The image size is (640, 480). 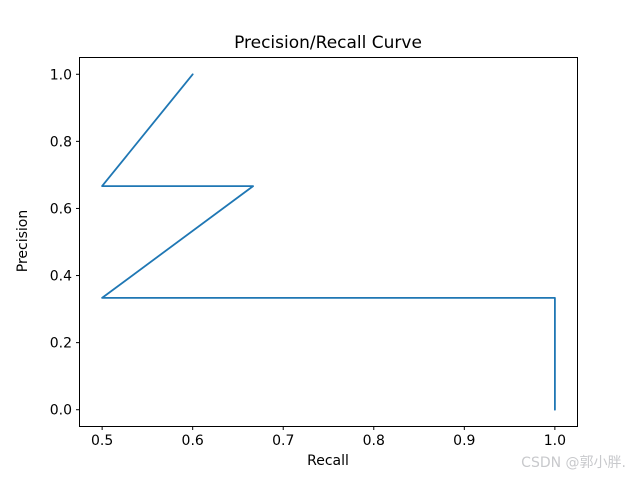 I want to click on y-axis-label: Precision, so click(x=23, y=241).